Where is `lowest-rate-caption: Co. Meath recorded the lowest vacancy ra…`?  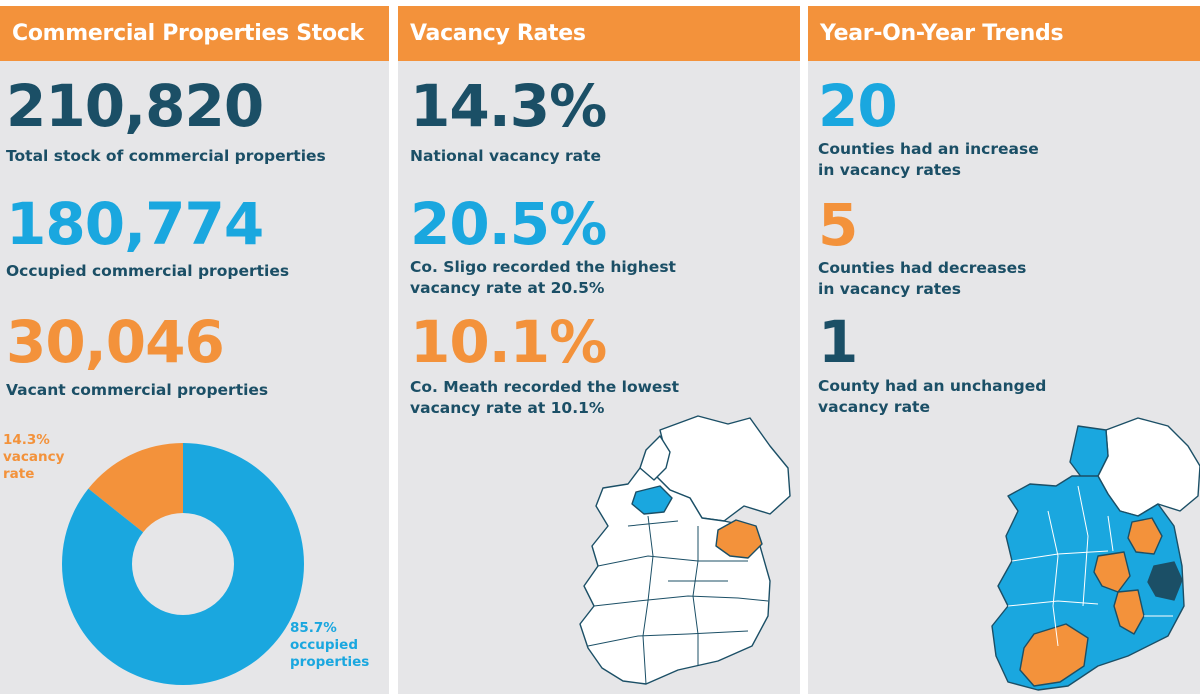
lowest-rate-caption: Co. Meath recorded the lowest vacancy ra… is located at coordinates (544, 398).